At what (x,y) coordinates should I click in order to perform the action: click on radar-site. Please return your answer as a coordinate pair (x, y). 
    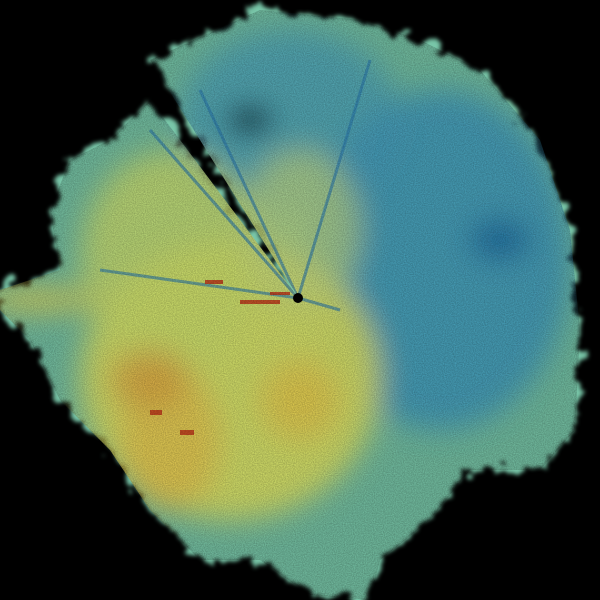
    Looking at the image, I should click on (298, 298).